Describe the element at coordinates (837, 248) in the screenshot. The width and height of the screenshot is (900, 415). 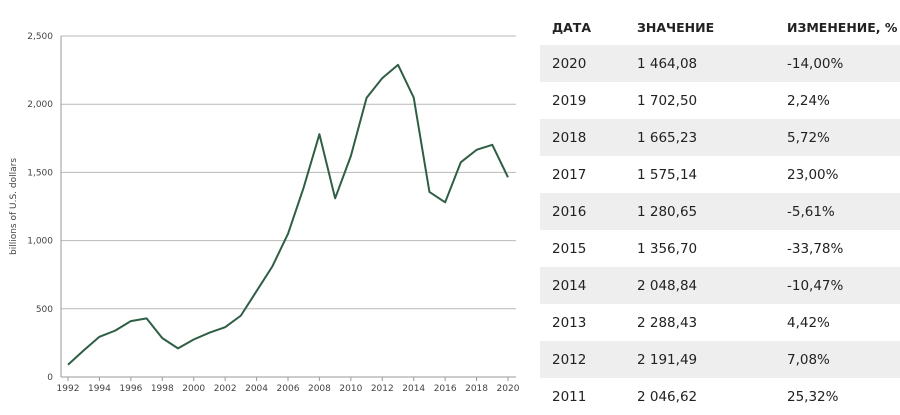
I see `cell-change: -33,78%` at that location.